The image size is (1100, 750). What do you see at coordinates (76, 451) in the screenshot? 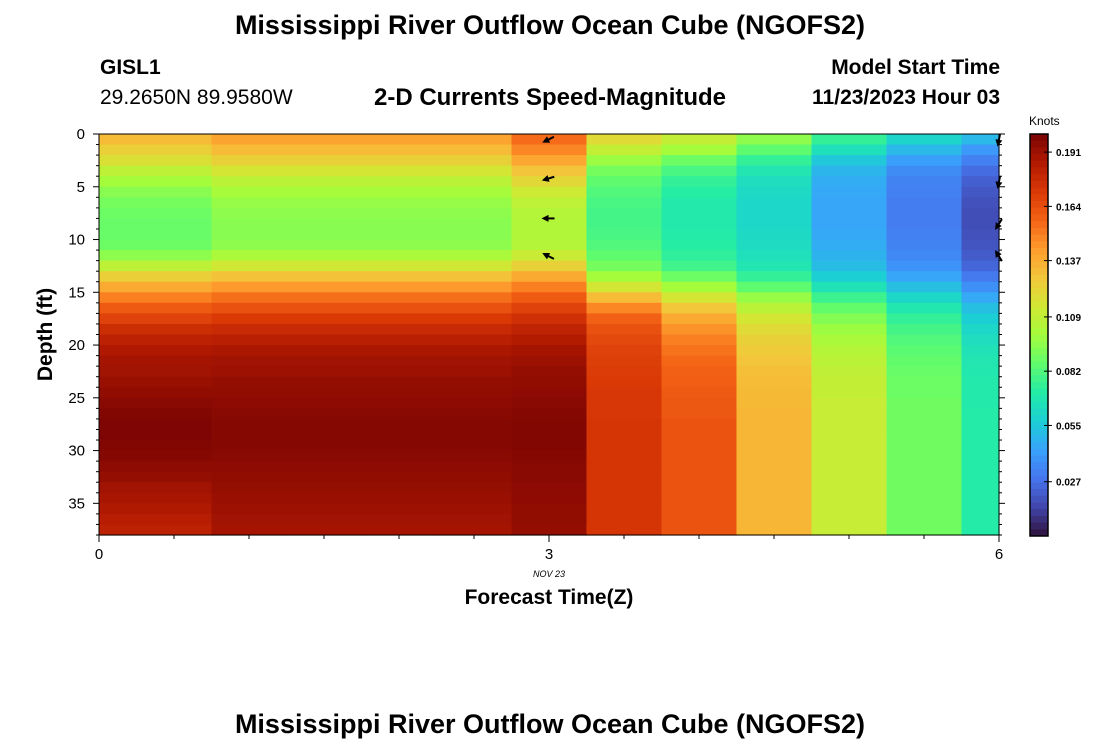
I see `y-tick-label: 30` at bounding box center [76, 451].